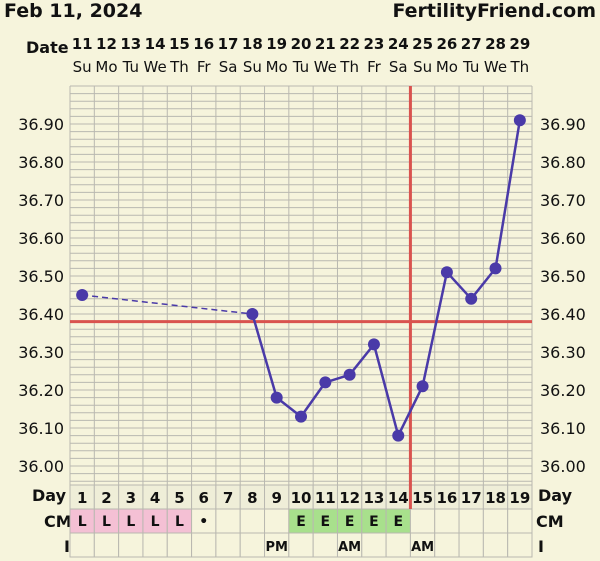 The width and height of the screenshot is (600, 561). Describe the element at coordinates (49, 495) in the screenshot. I see `day-row-label-left: Day` at that location.